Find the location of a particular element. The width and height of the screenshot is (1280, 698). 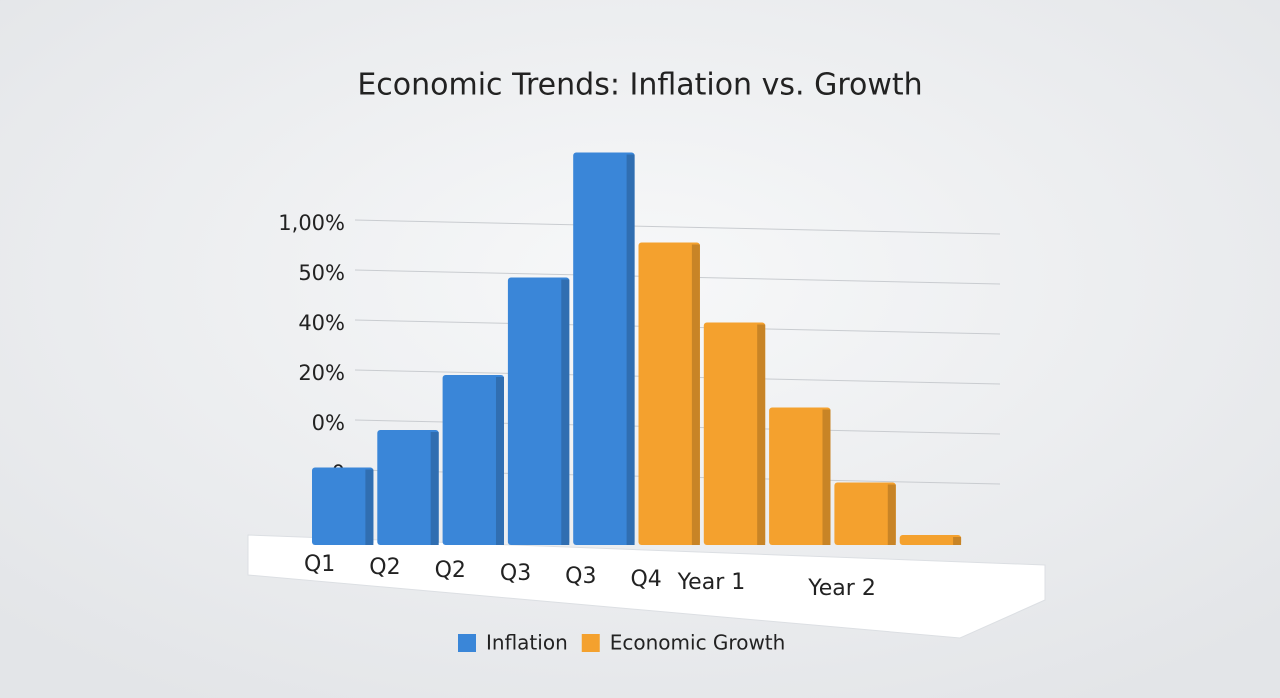

x-tick-label: Year 2 is located at coordinates (841, 588).